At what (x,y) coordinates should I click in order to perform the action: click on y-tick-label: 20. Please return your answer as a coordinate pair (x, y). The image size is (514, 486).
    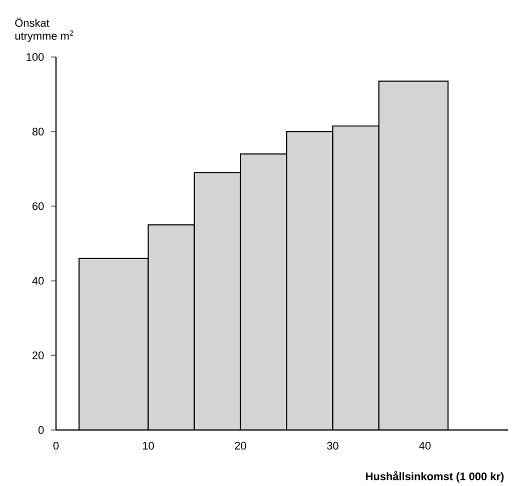
    Looking at the image, I should click on (38, 356).